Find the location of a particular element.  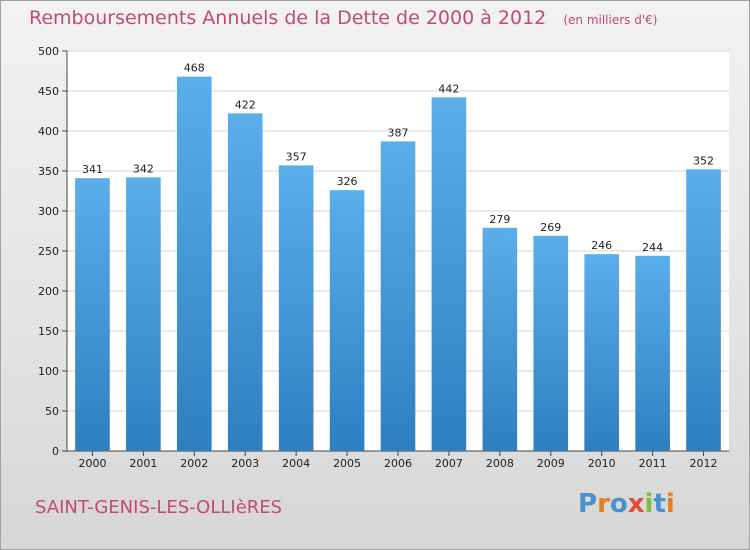

x-tick-label: 2007 is located at coordinates (449, 463).